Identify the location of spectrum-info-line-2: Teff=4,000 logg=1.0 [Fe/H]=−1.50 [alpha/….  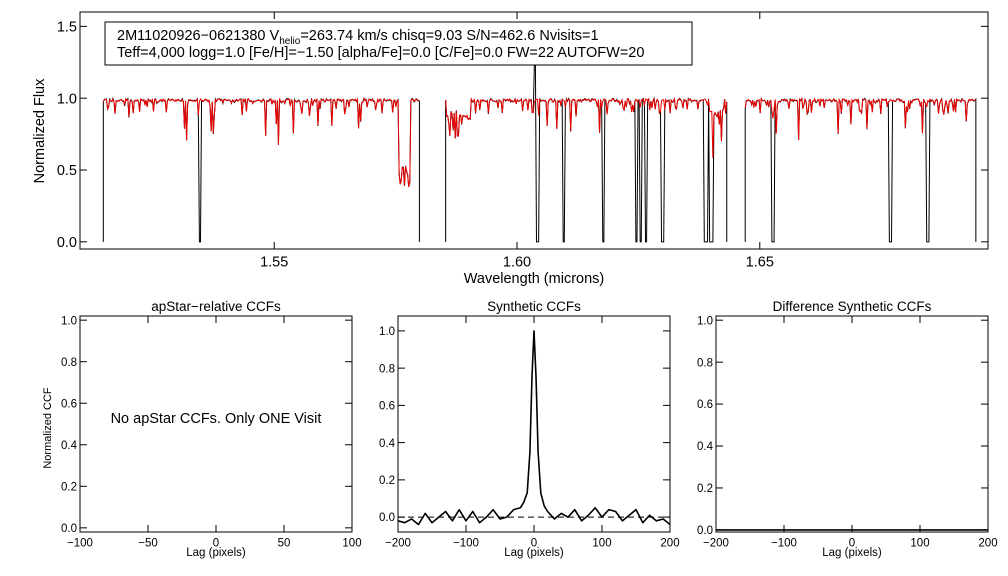
(380, 53).